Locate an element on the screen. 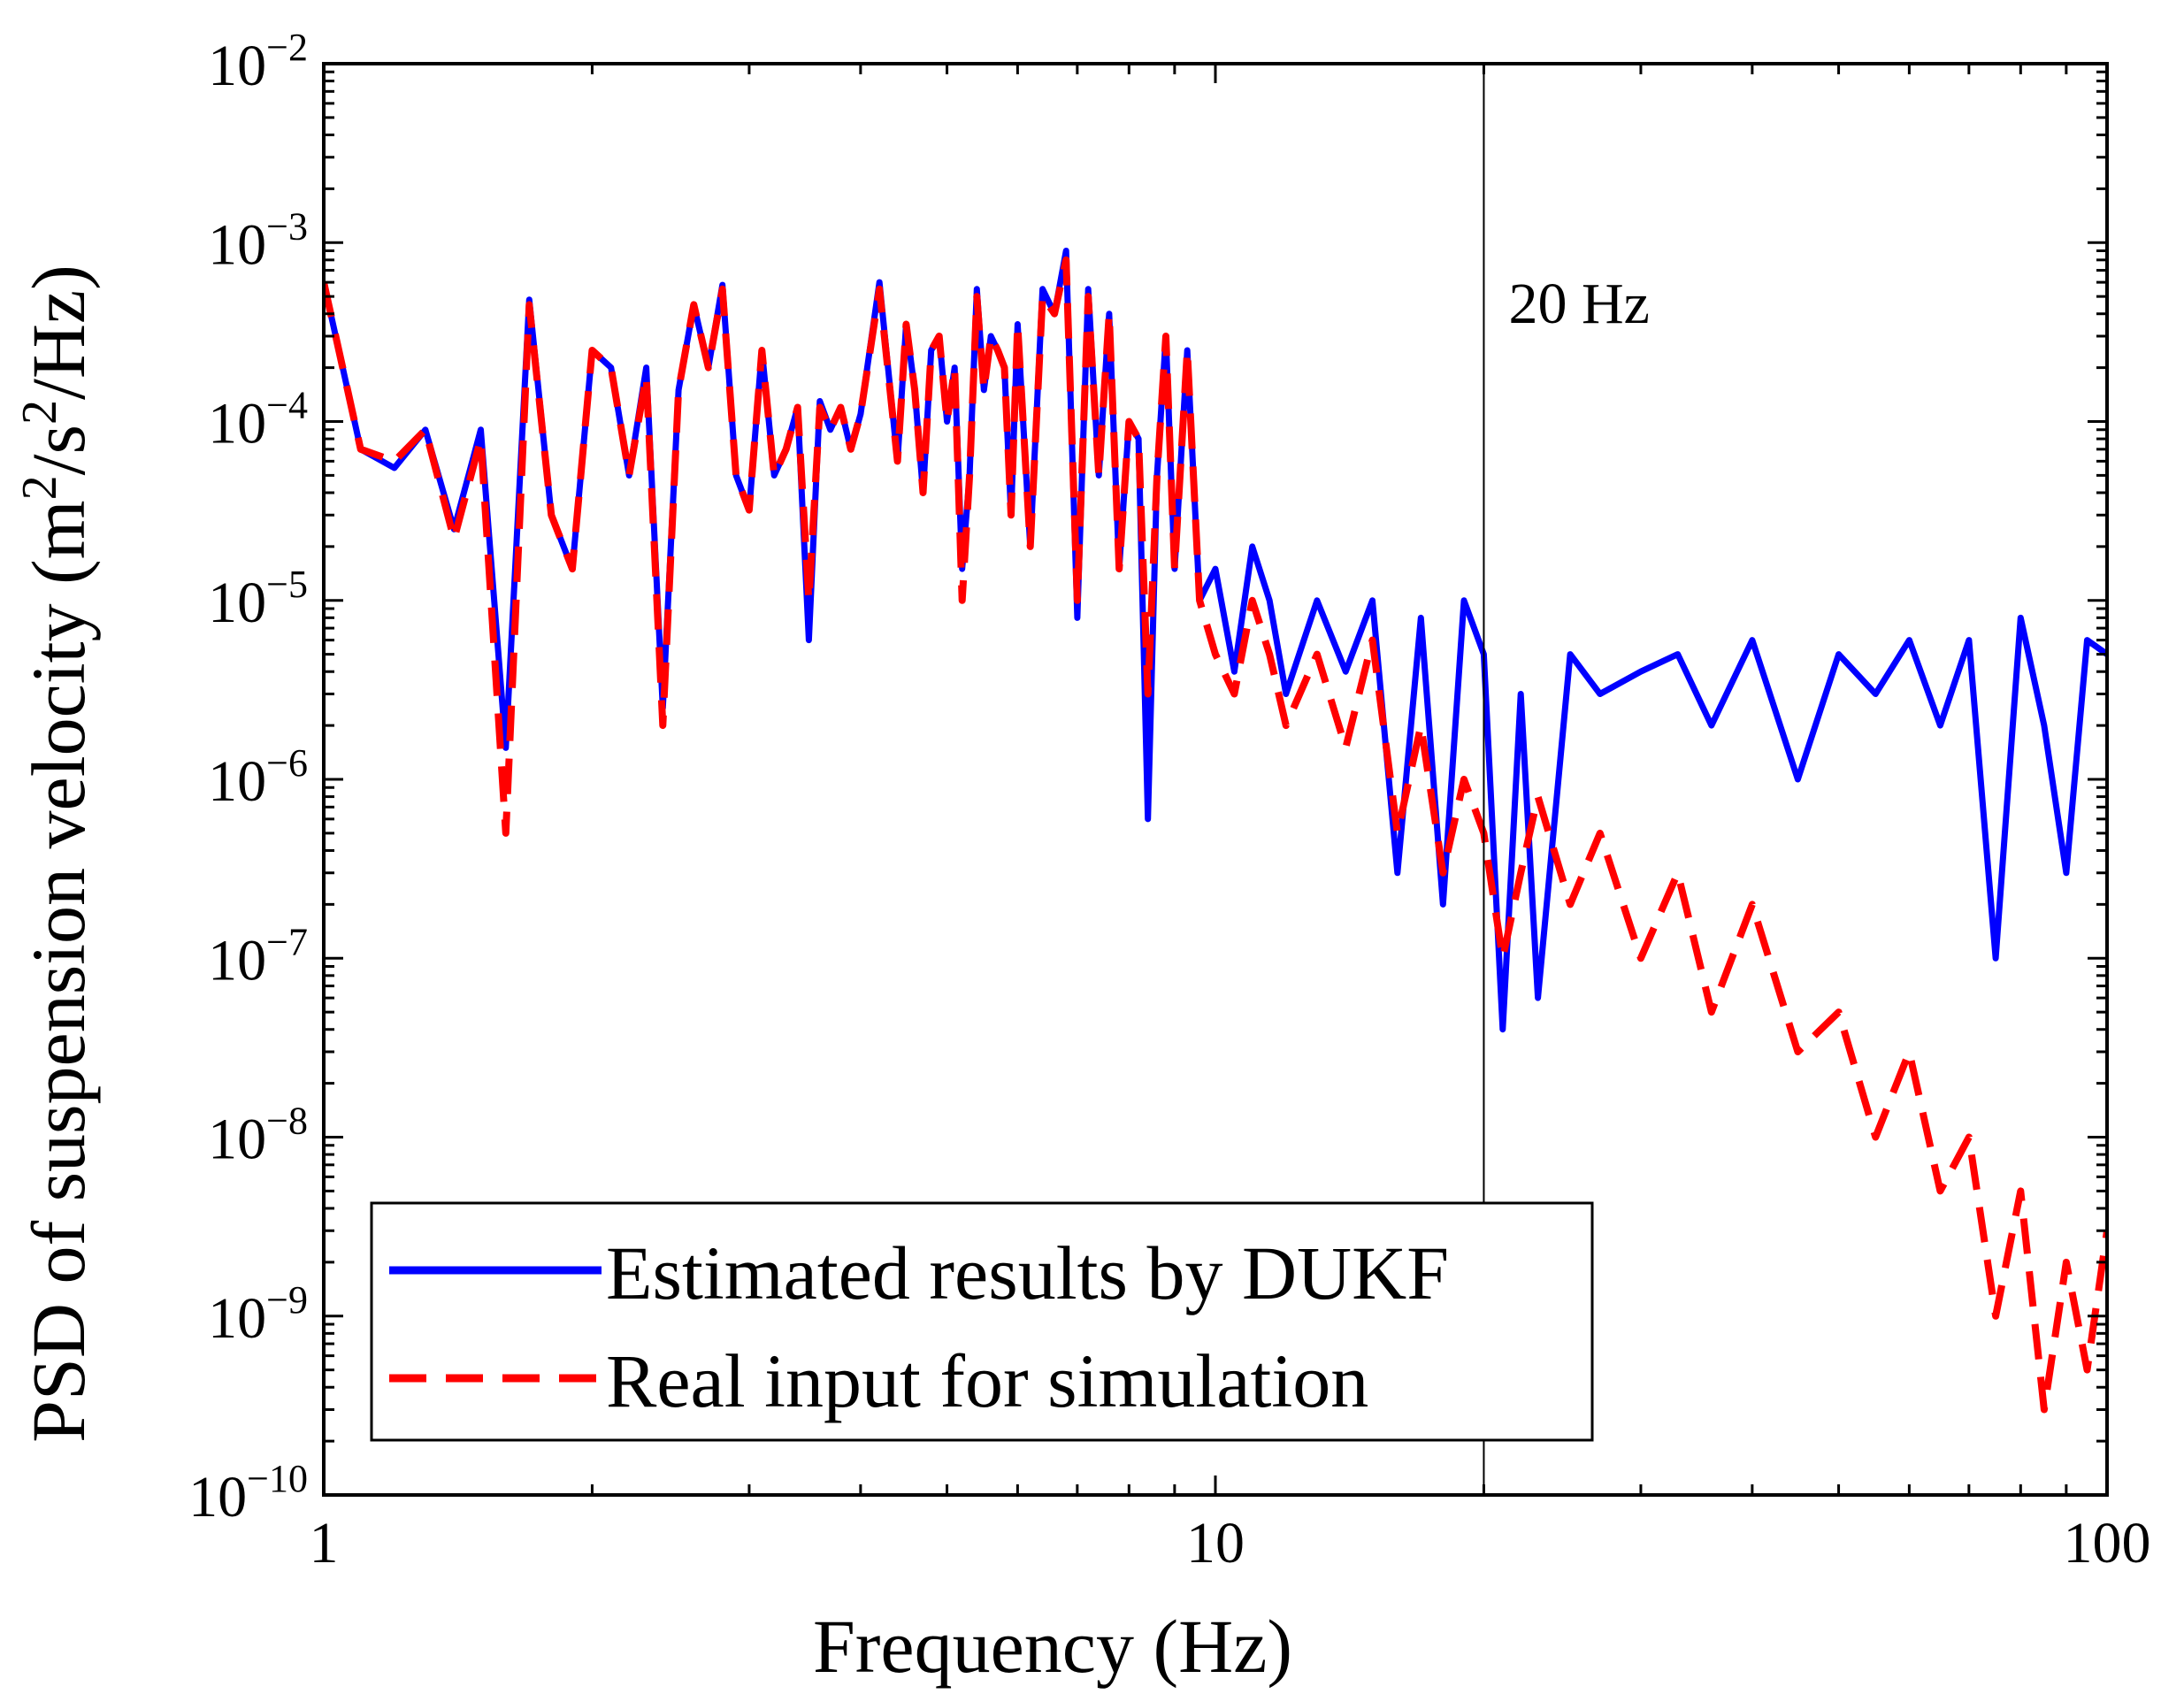 This screenshot has height=1694, width=2184. legend-label-dukf: Estimated results by DUKF is located at coordinates (1027, 1272).